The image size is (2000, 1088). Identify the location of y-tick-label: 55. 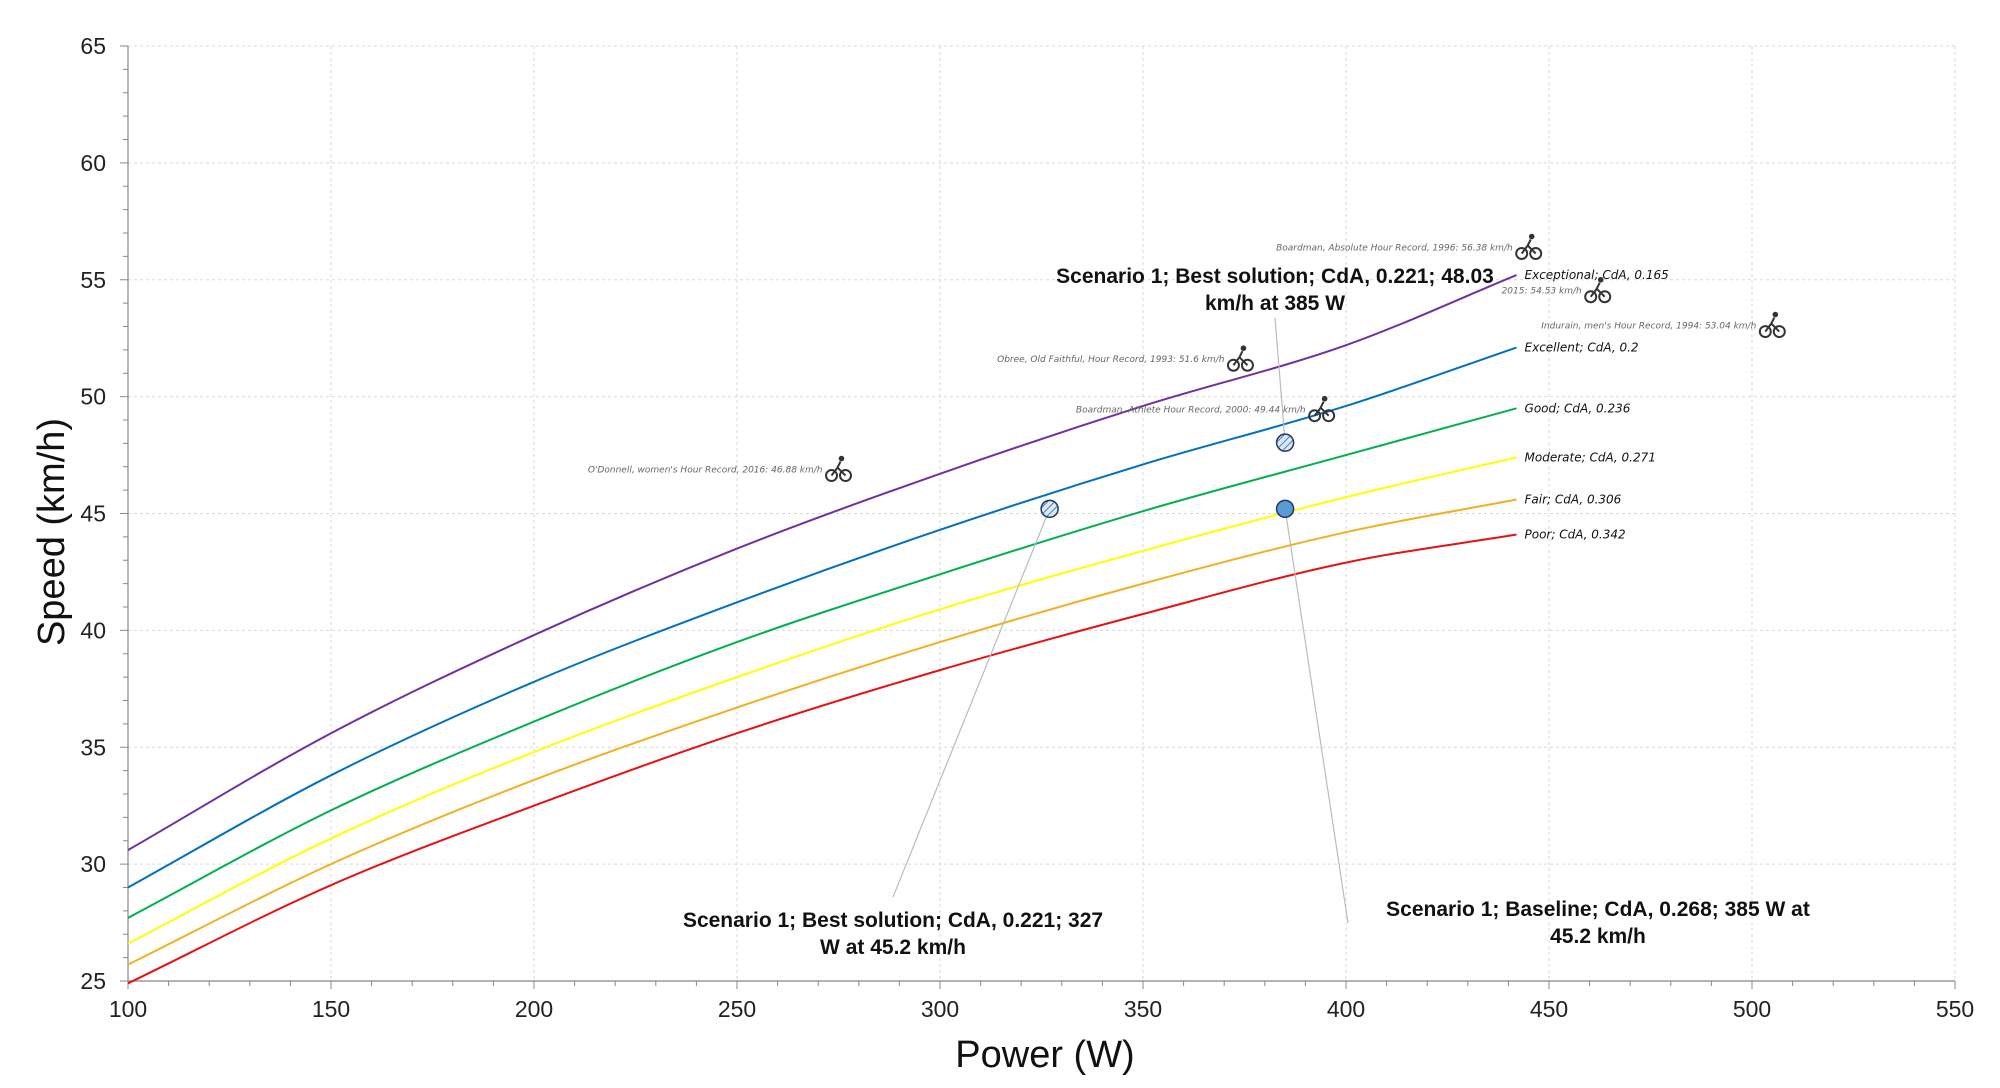
(93, 280).